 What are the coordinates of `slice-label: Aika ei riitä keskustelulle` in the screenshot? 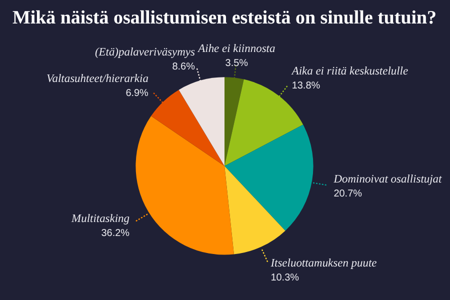 It's located at (349, 71).